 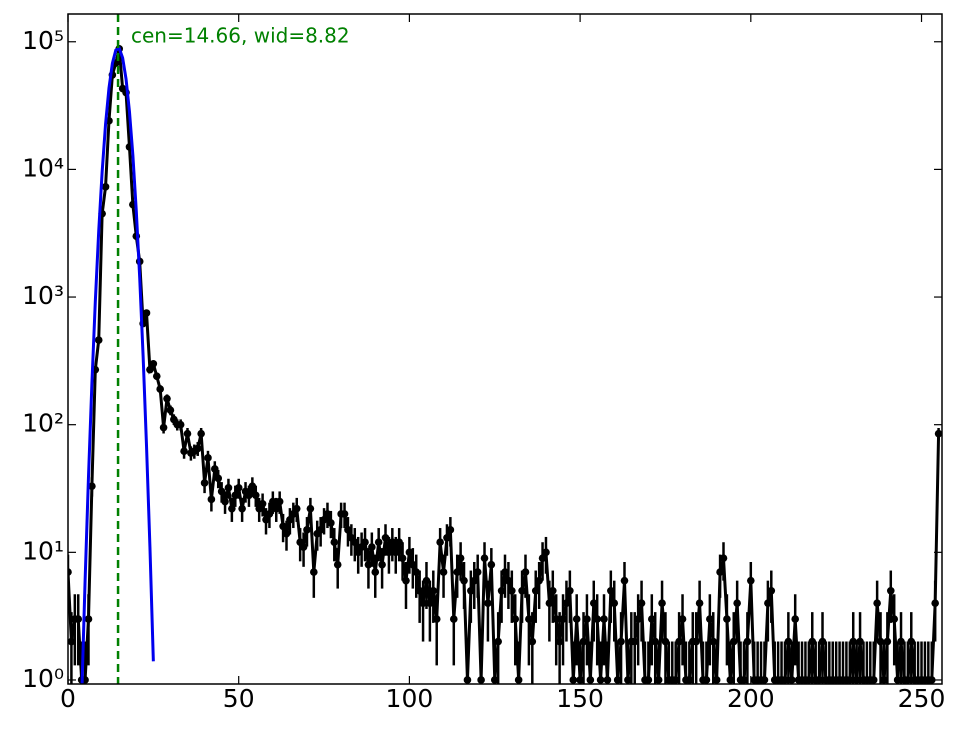 What do you see at coordinates (43, 40) in the screenshot?
I see `y-tick-label: 10⁵` at bounding box center [43, 40].